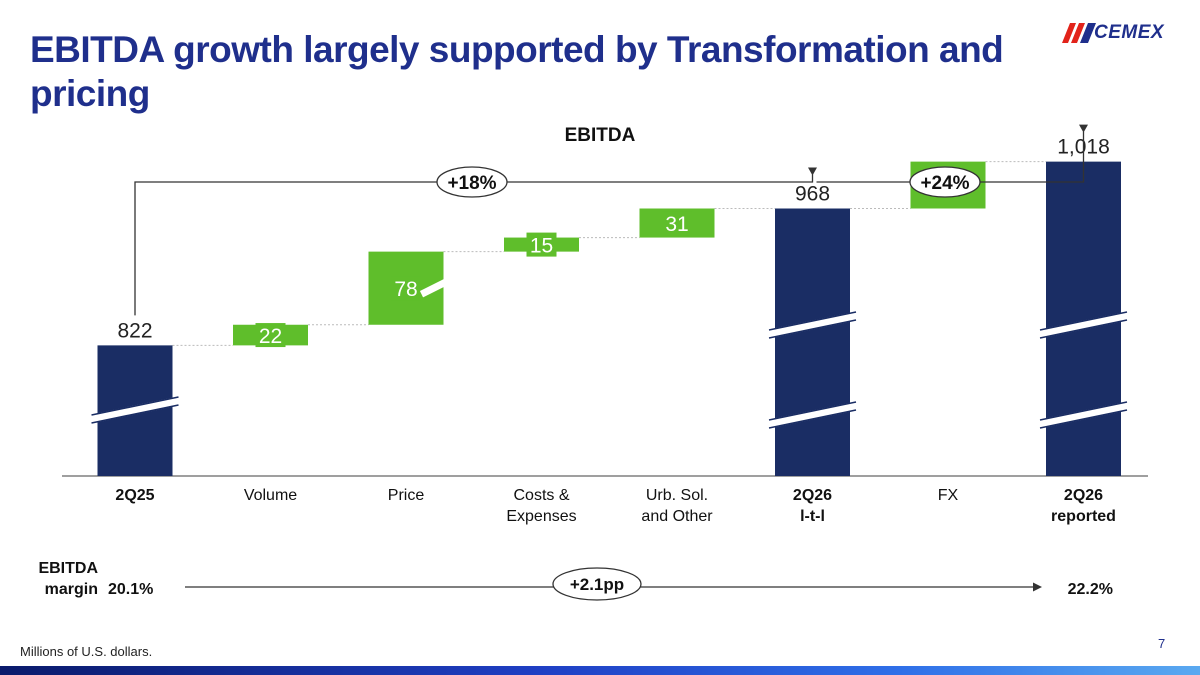 This screenshot has height=675, width=1200. I want to click on total-bar, so click(812, 342).